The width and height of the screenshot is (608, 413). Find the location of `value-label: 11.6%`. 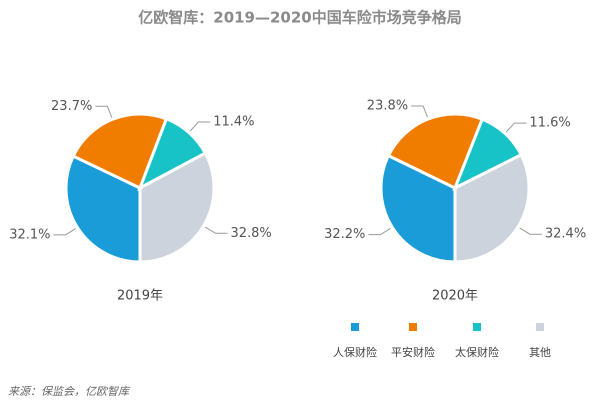

value-label: 11.6% is located at coordinates (549, 123).